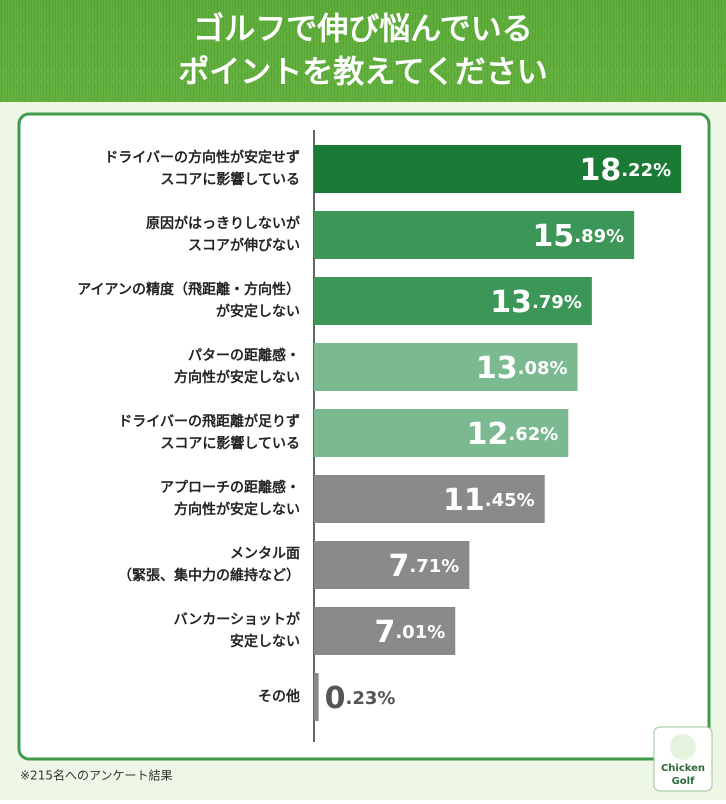 This screenshot has height=804, width=726. I want to click on category-label: アイアンの精度（飛距離・方向性）が安定しない, so click(188, 300).